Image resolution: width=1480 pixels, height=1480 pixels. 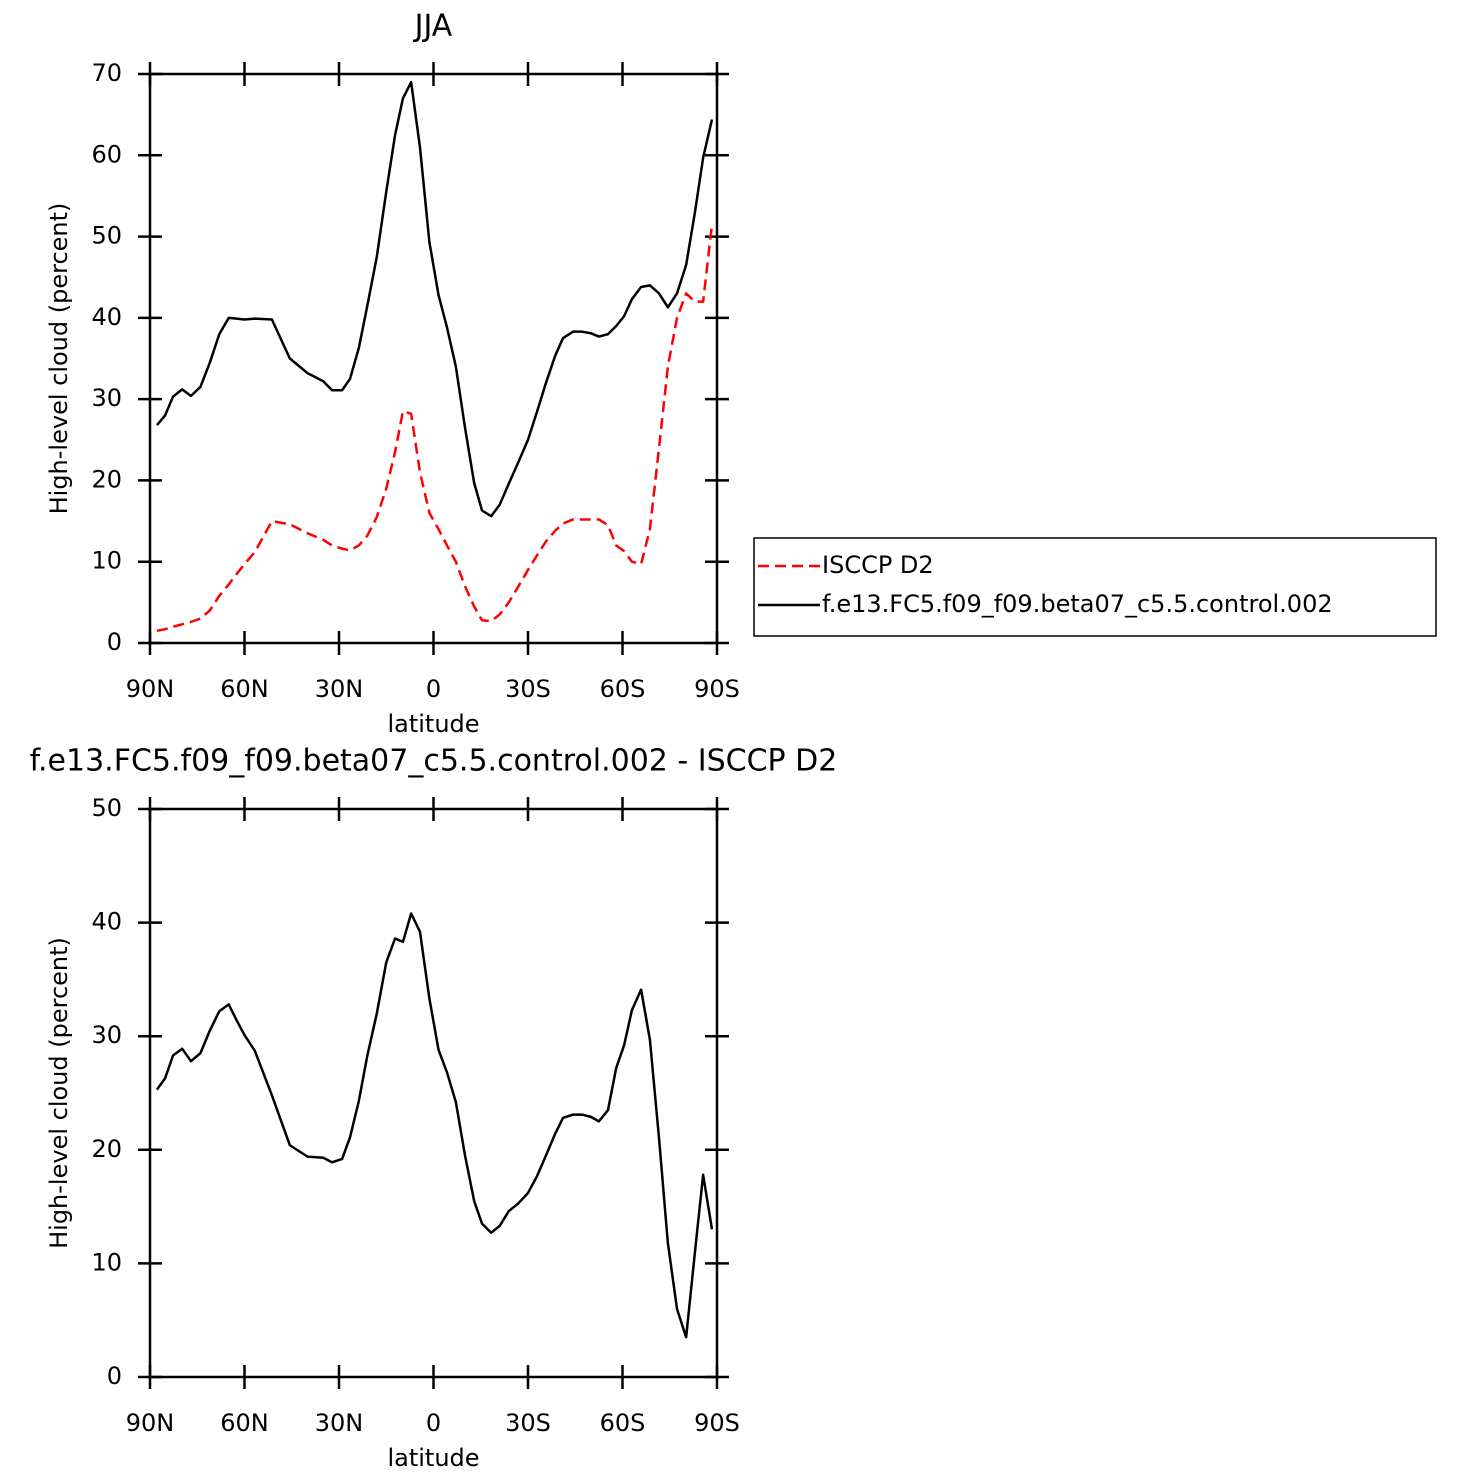 I want to click on legend-label: ISCCP D2, so click(x=878, y=565).